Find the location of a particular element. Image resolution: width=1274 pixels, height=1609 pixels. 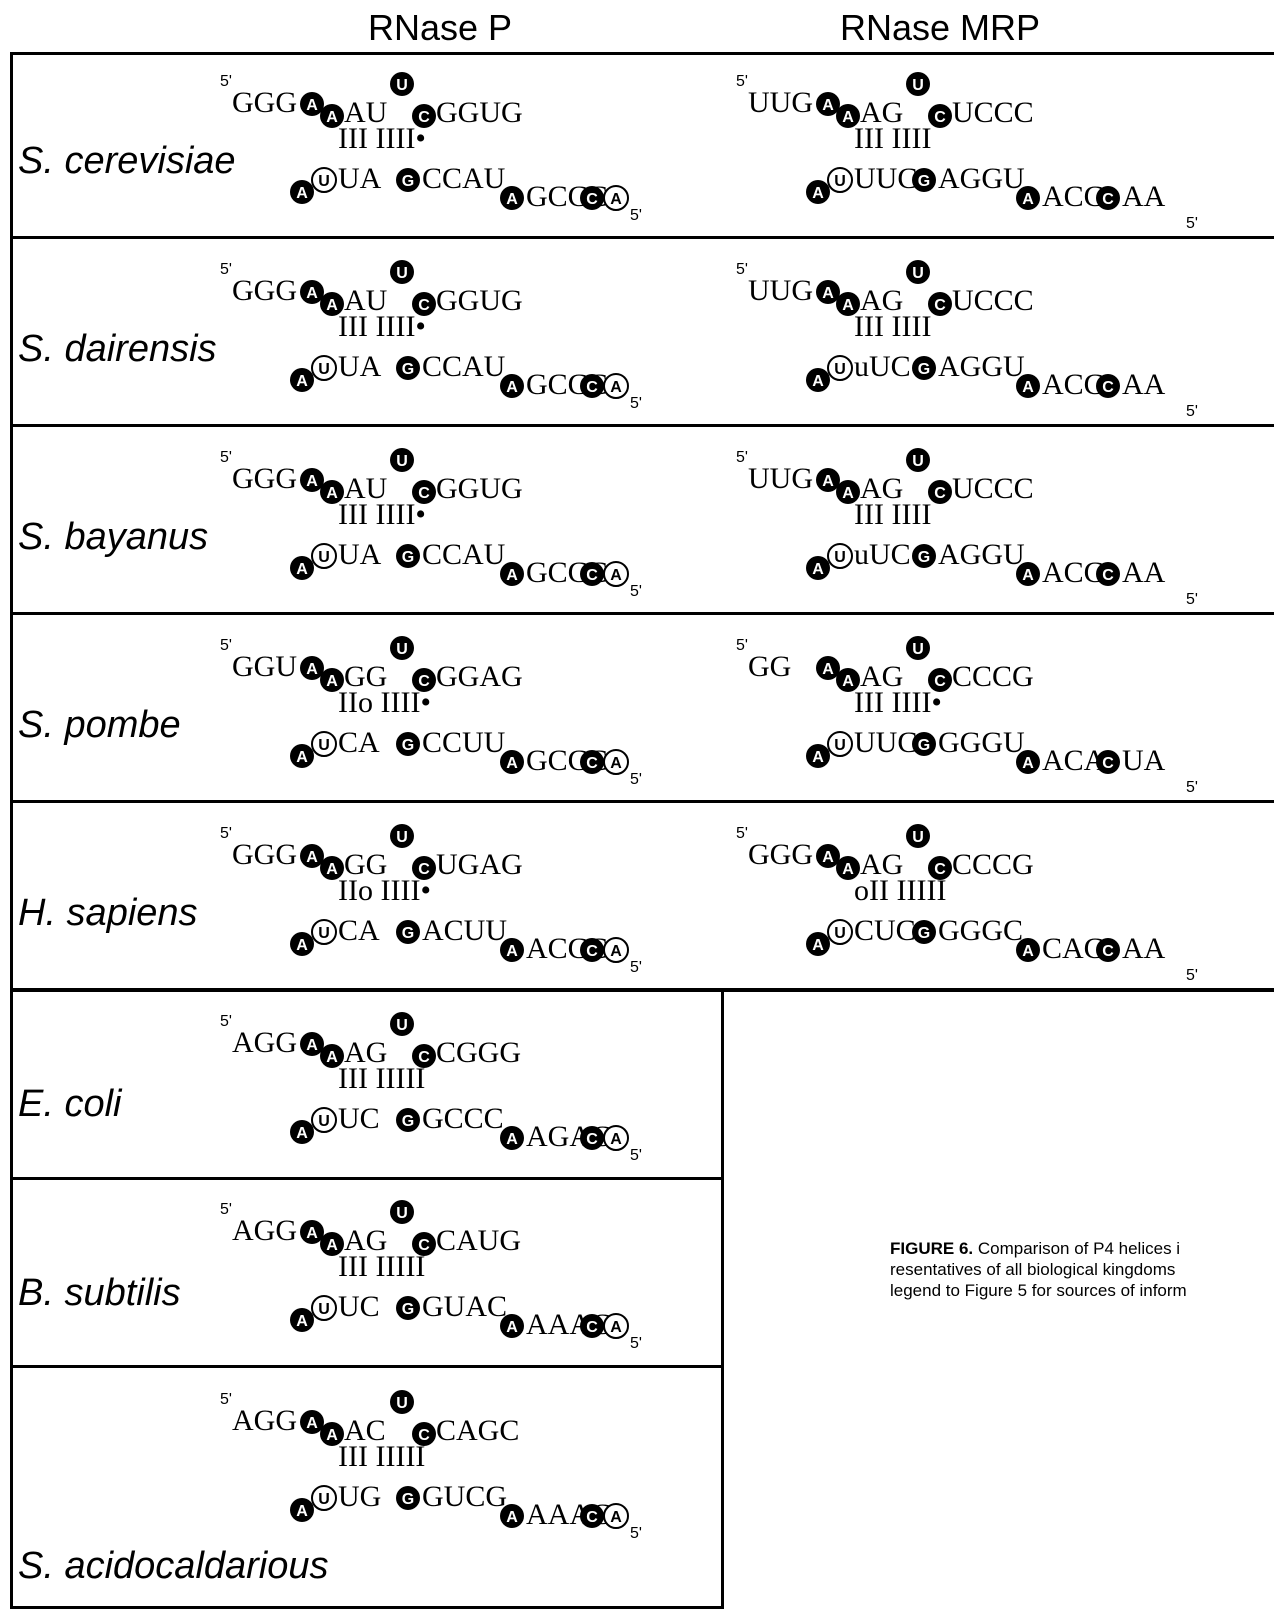

species-label: S. bayanus is located at coordinates (113, 537).